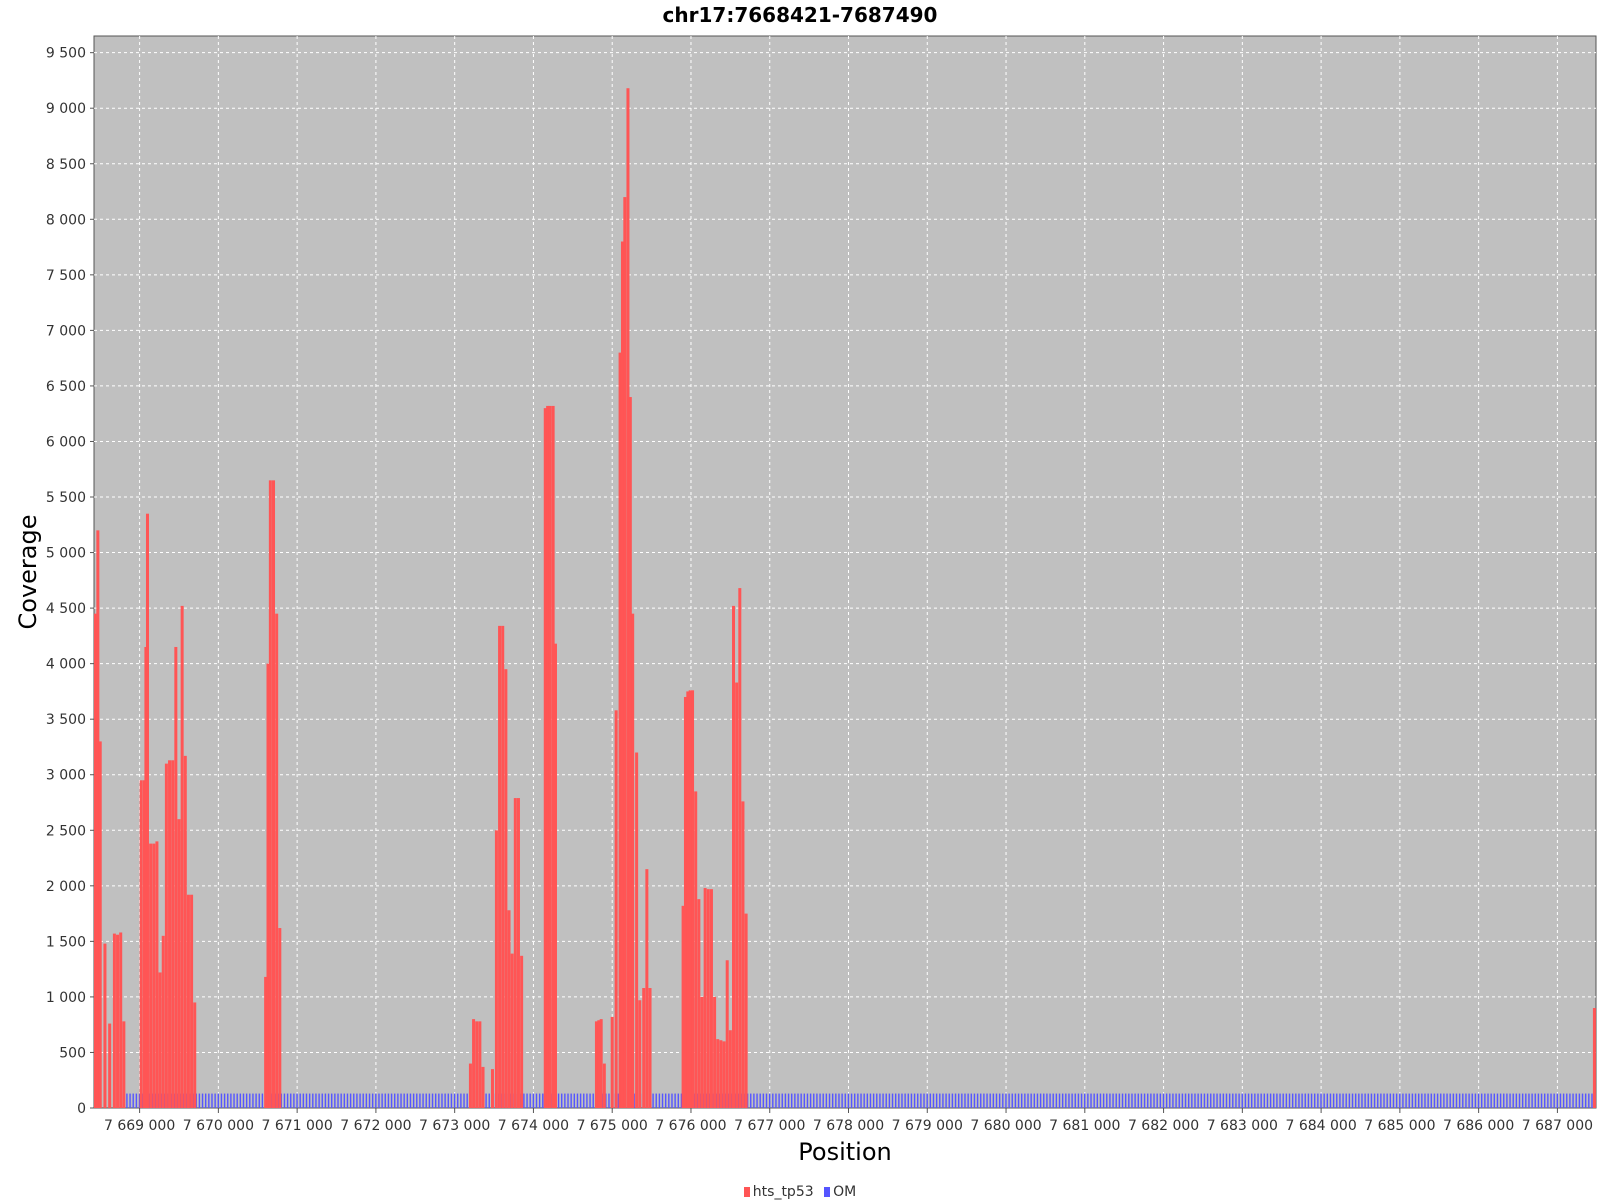  Describe the element at coordinates (1163, 1126) in the screenshot. I see `x-tick-label: 7 682 000` at that location.